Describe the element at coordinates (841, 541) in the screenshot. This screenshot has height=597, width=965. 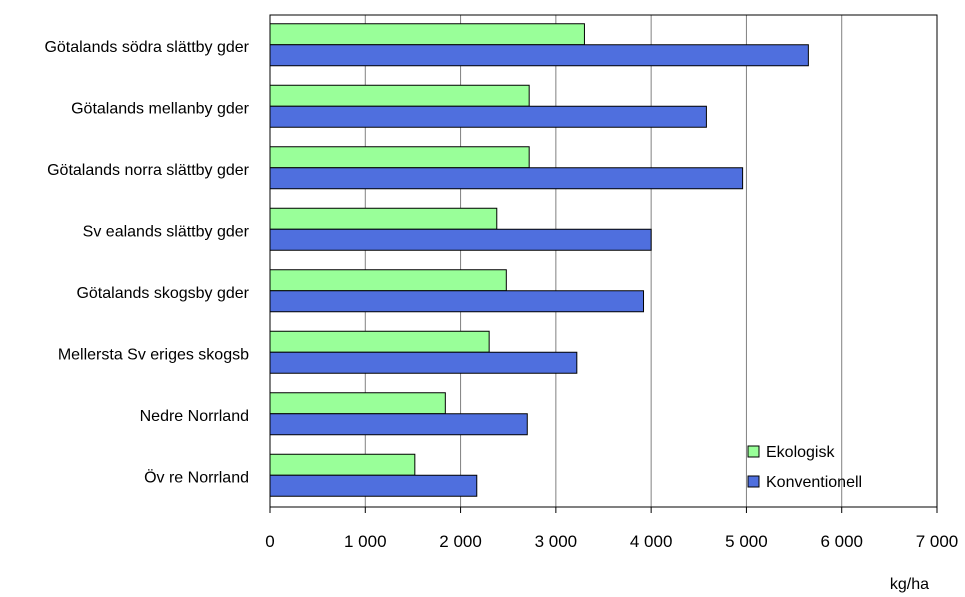
I see `tick-label: 6 000` at that location.